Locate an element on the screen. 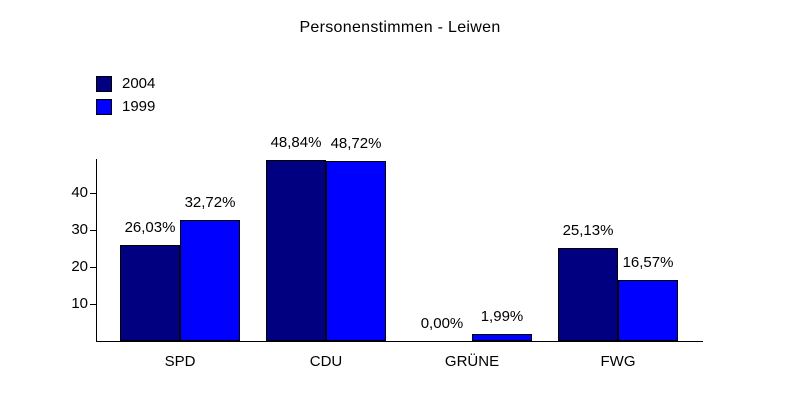  category-label-GRÜNE: GRÜNE is located at coordinates (472, 361).